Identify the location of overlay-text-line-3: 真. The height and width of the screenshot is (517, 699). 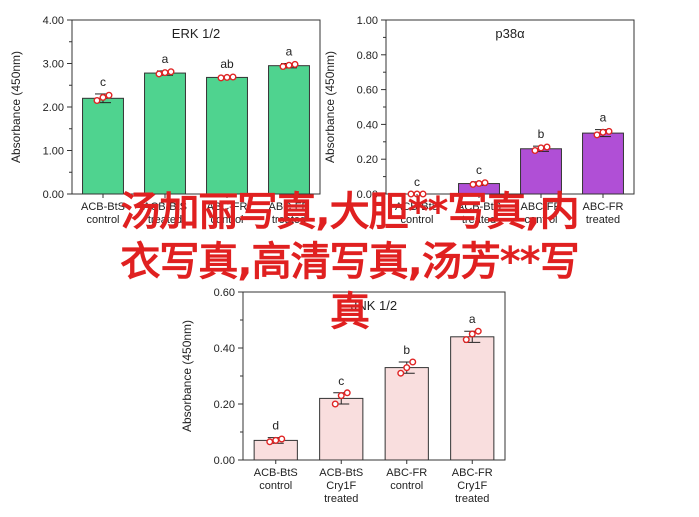
(350, 312).